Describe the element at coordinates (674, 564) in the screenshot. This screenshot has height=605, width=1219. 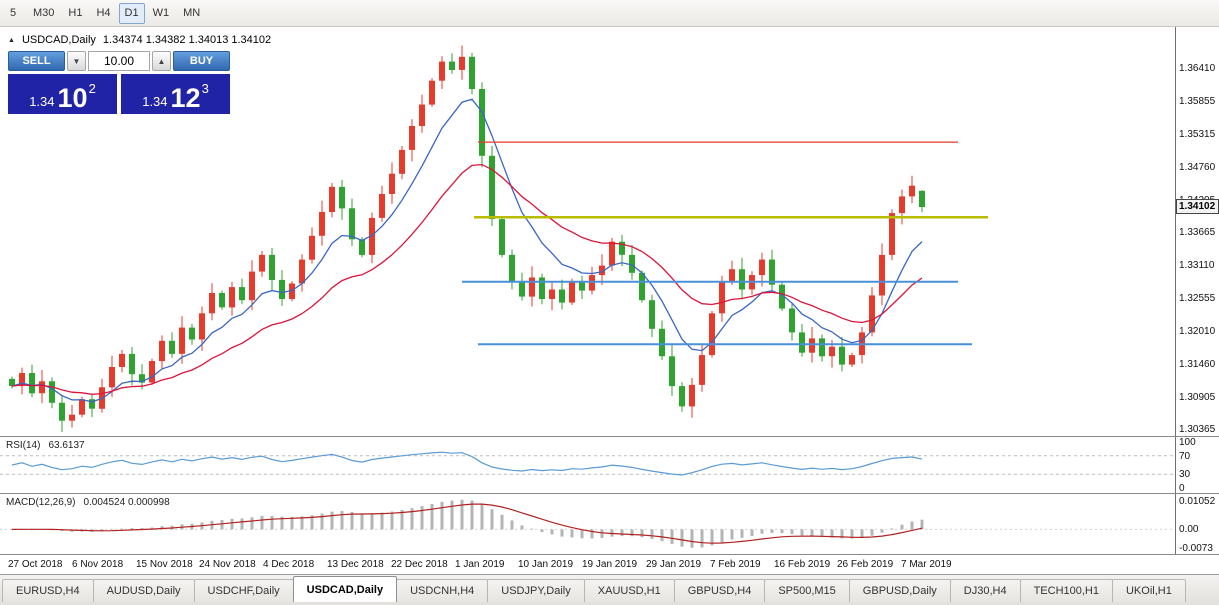
I see `date-label: 29 Jan 2019` at that location.